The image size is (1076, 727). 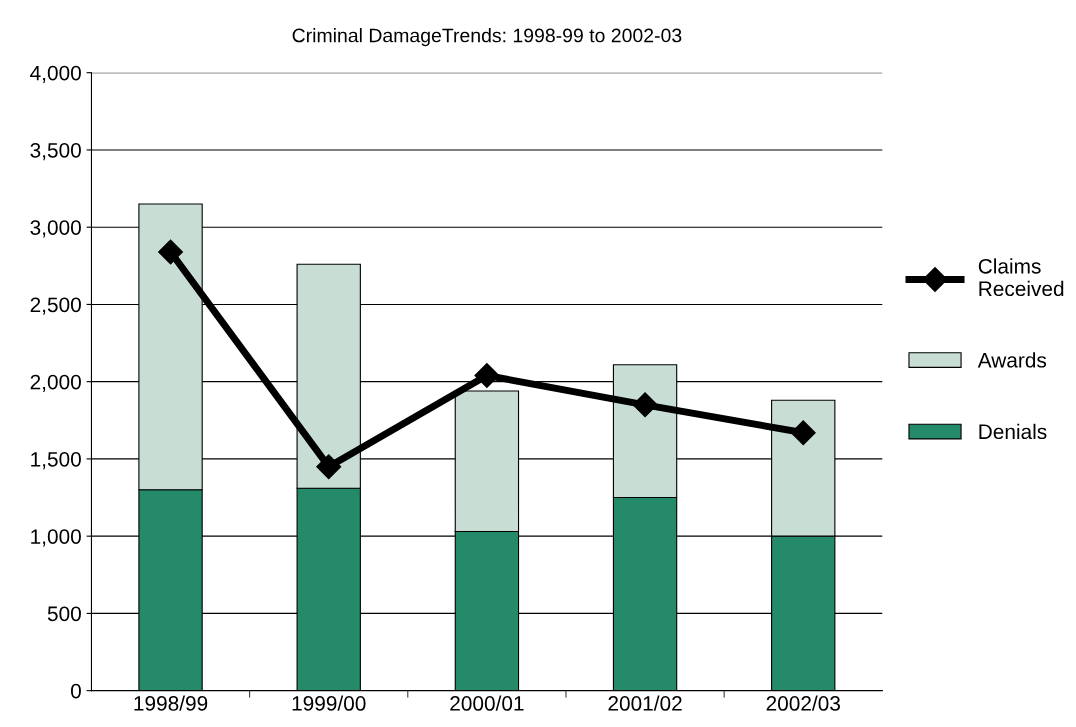 I want to click on y-tick-label: 500, so click(x=64, y=614).